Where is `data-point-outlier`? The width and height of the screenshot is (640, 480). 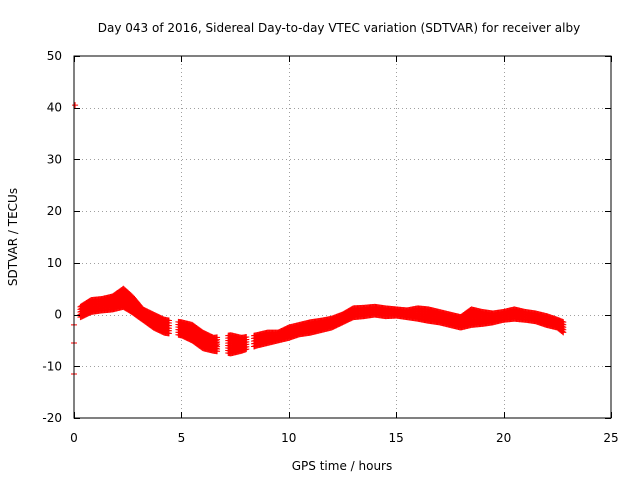
data-point-outlier is located at coordinates (75, 105).